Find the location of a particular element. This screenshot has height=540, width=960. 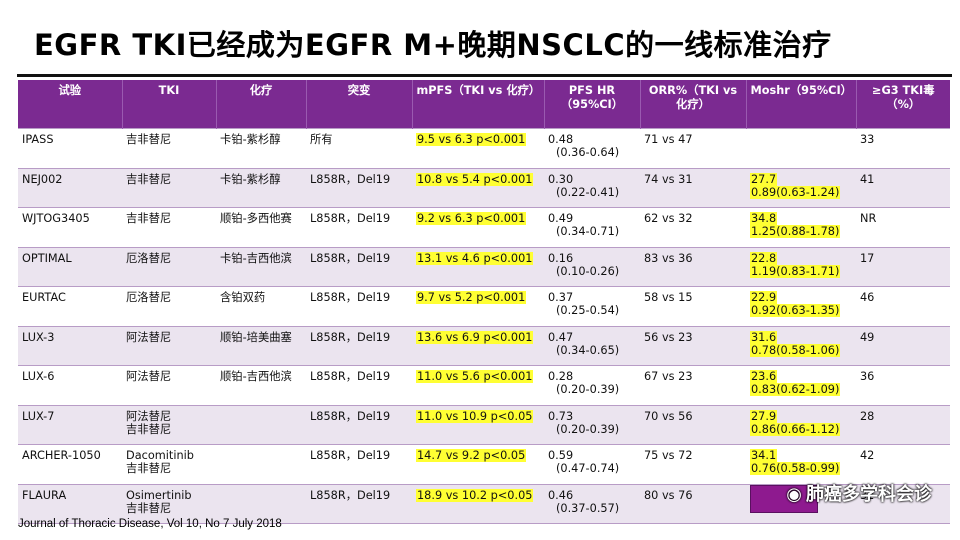

cell-pfs-hr: 0.30 (0.22-0.41) is located at coordinates (592, 187).